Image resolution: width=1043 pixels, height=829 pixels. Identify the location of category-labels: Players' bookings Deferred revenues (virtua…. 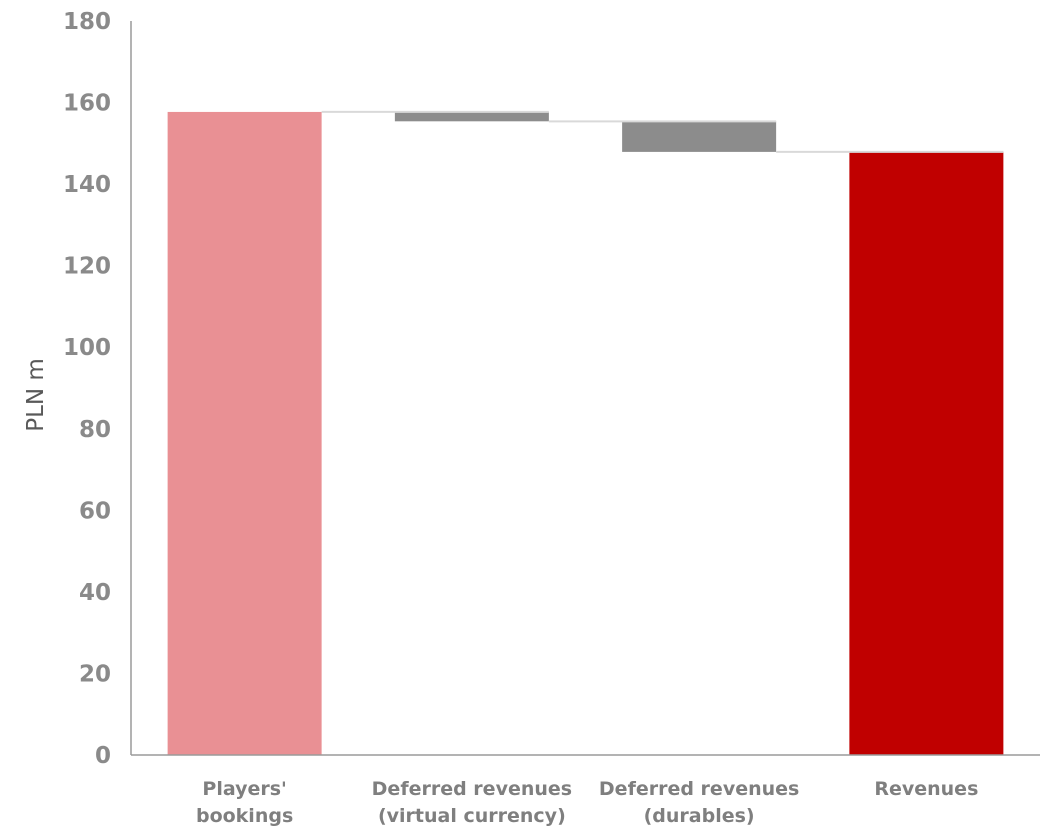
(587, 802).